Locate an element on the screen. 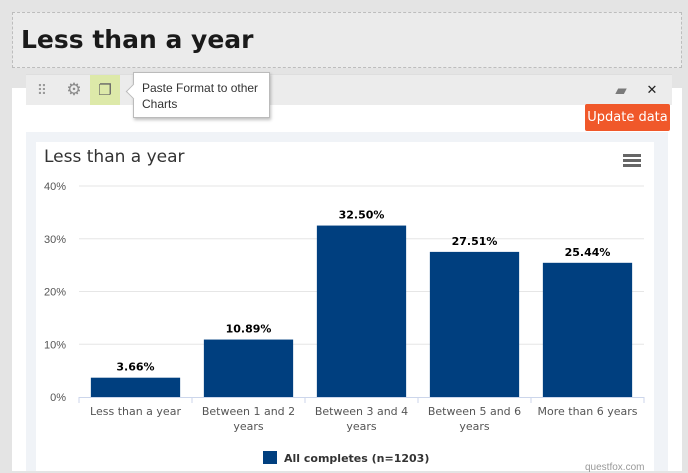 The height and width of the screenshot is (473, 688). update-data-button: Update data is located at coordinates (627, 117).